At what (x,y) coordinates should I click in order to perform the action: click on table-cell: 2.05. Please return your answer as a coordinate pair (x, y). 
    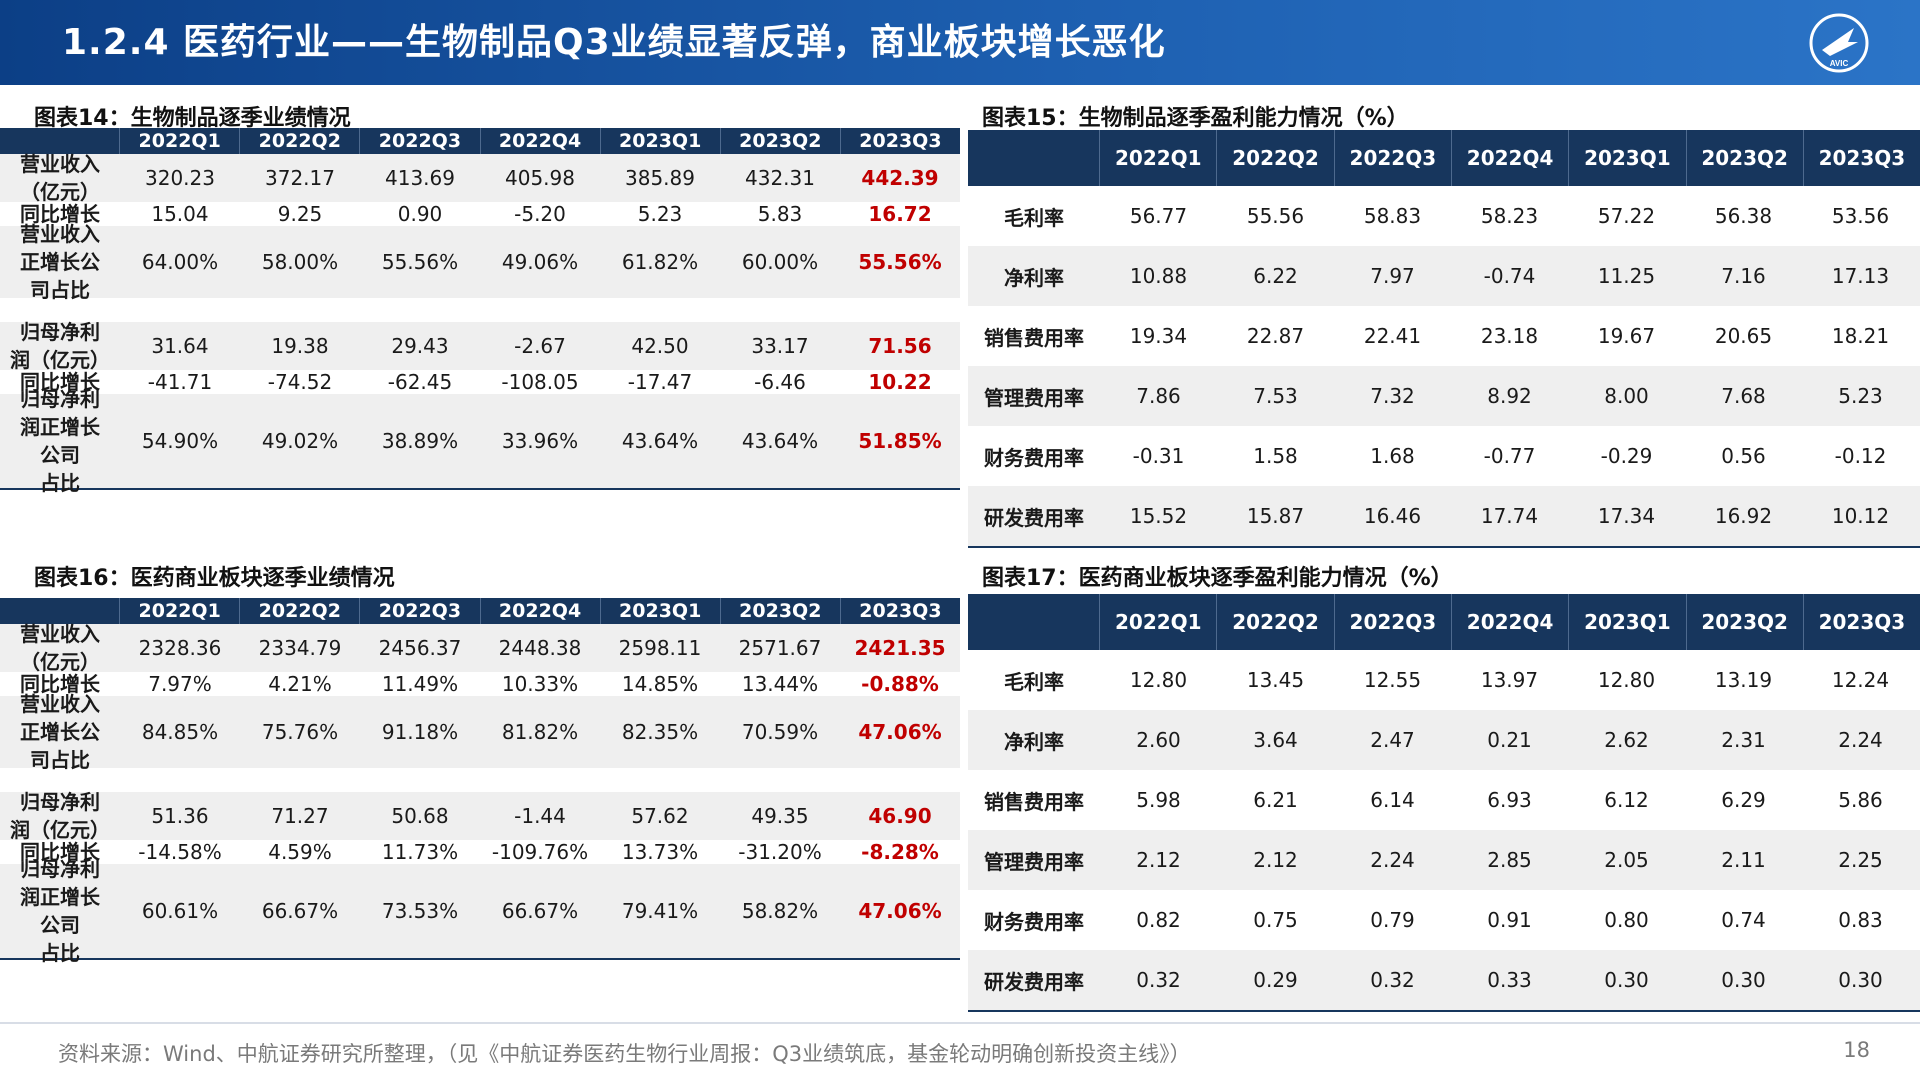
    Looking at the image, I should click on (1626, 860).